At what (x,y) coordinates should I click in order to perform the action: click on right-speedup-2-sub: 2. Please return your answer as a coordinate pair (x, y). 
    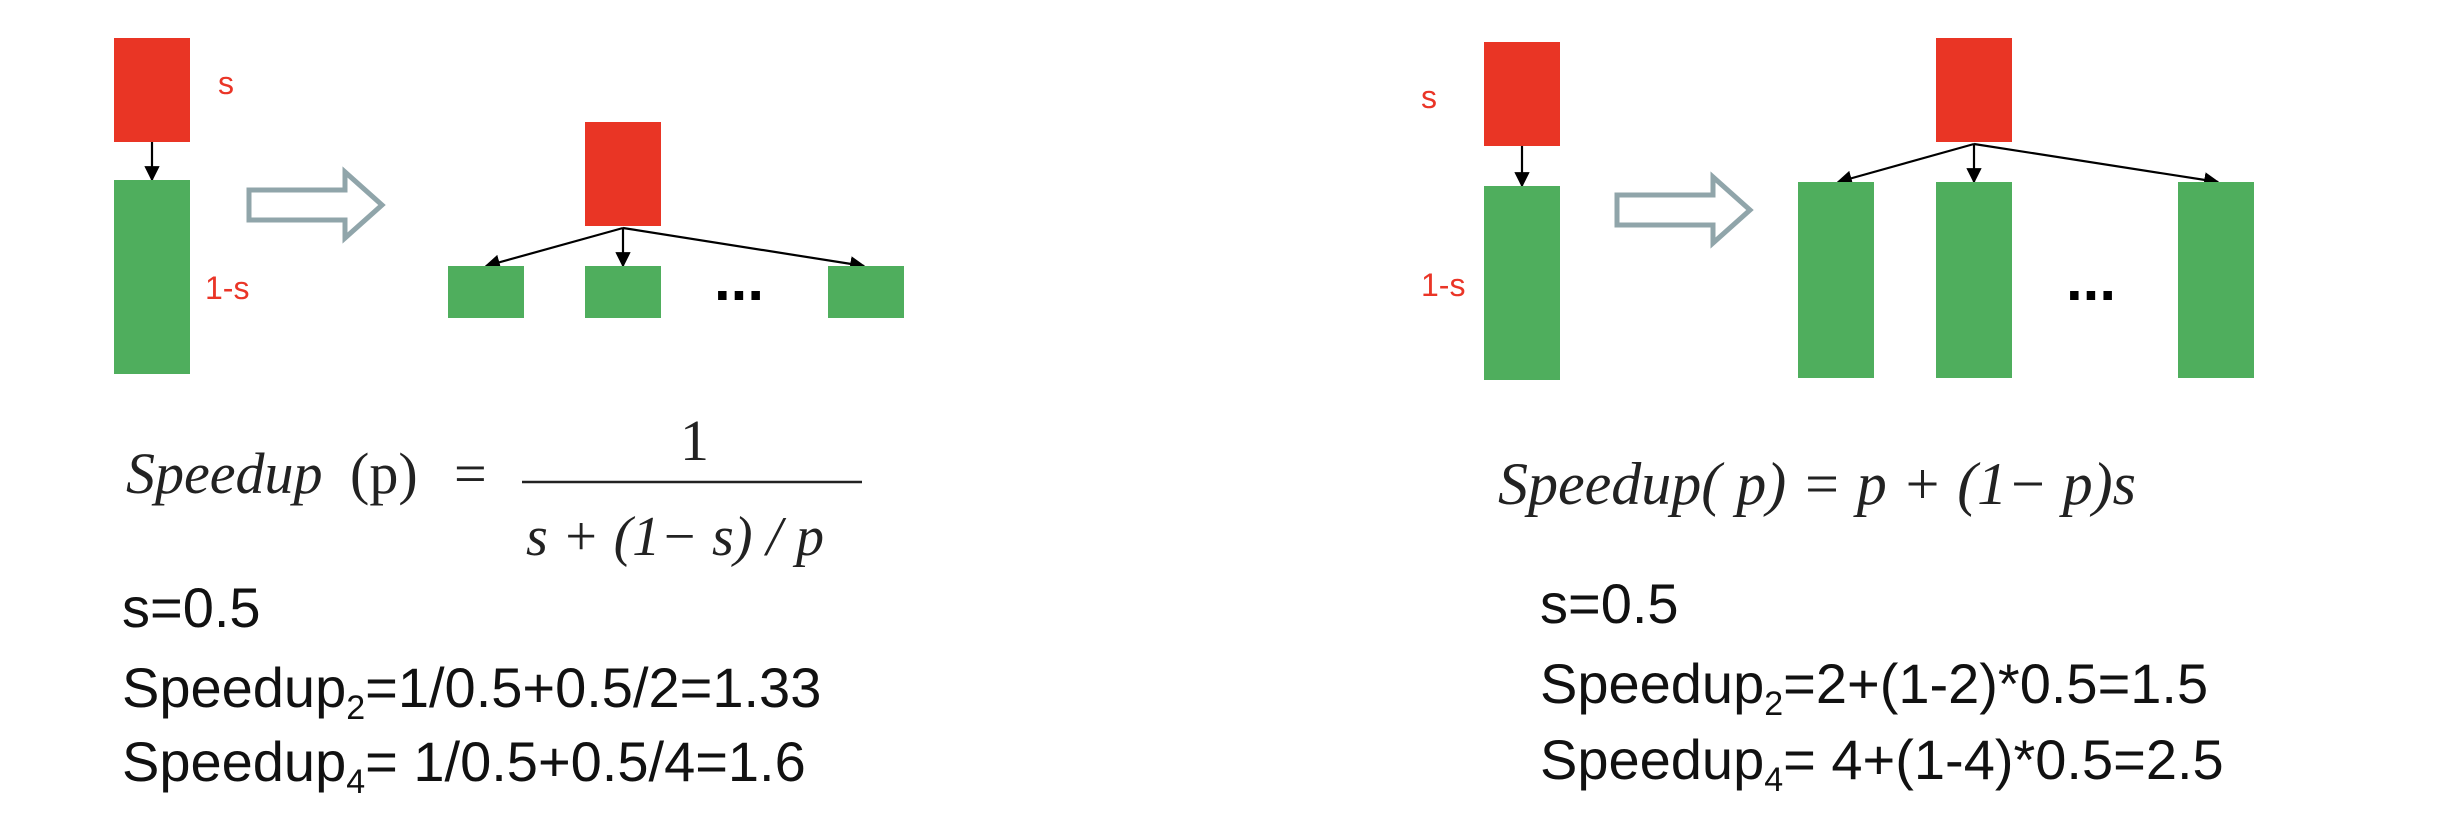
    Looking at the image, I should click on (1774, 704).